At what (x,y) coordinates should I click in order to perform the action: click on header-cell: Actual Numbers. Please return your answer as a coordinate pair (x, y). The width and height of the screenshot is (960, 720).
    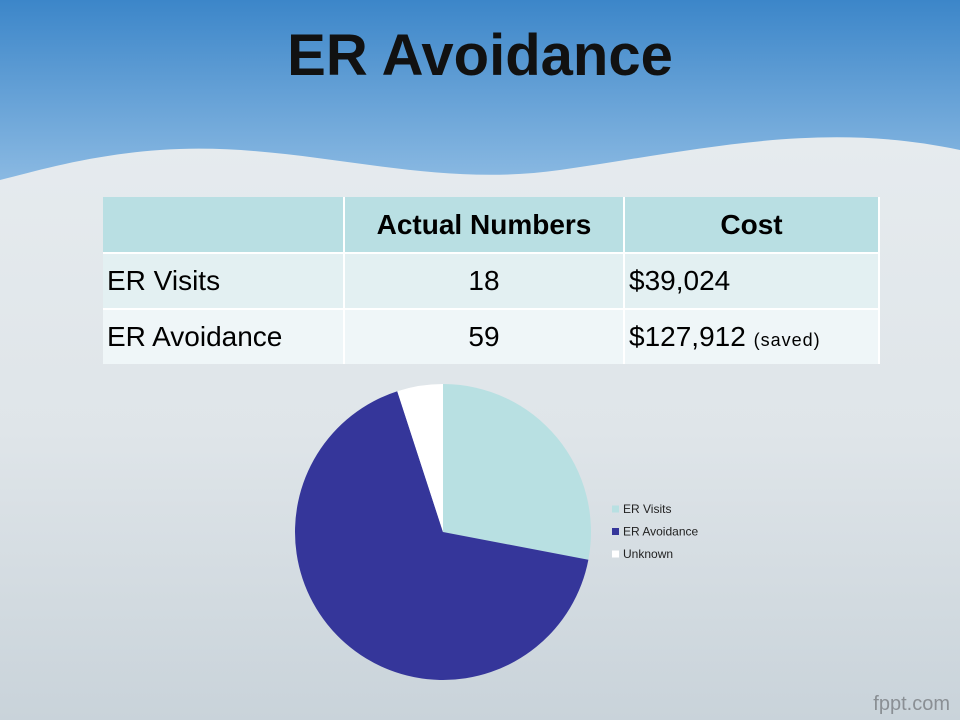
    Looking at the image, I should click on (484, 225).